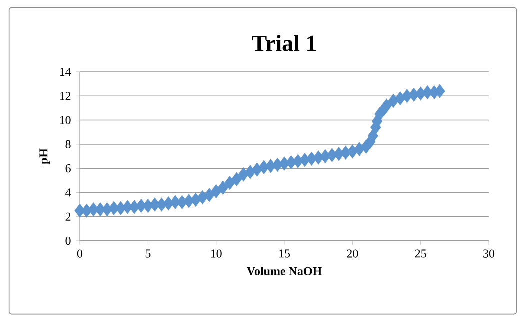 This screenshot has height=321, width=527. What do you see at coordinates (489, 254) in the screenshot?
I see `x-tick-label: 30` at bounding box center [489, 254].